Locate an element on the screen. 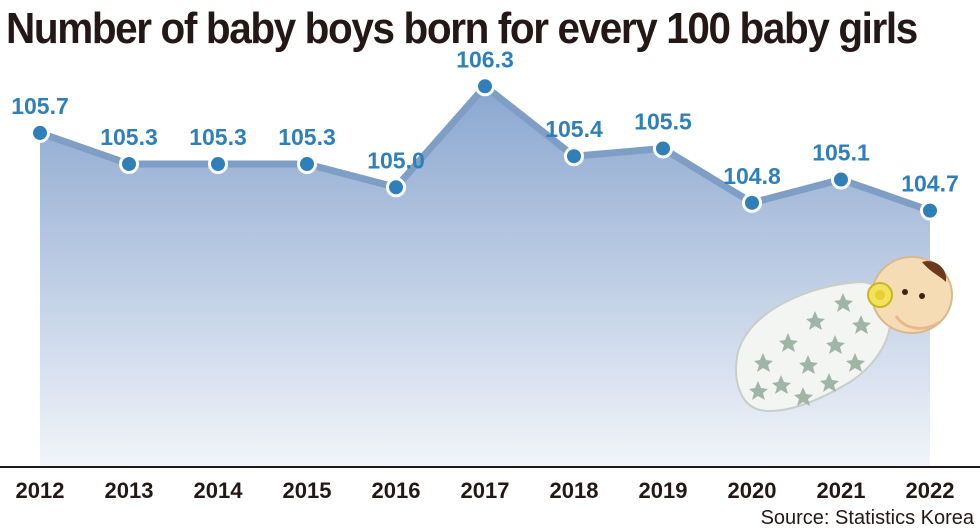 The image size is (980, 532). value-label-2022: 104.7 is located at coordinates (930, 184).